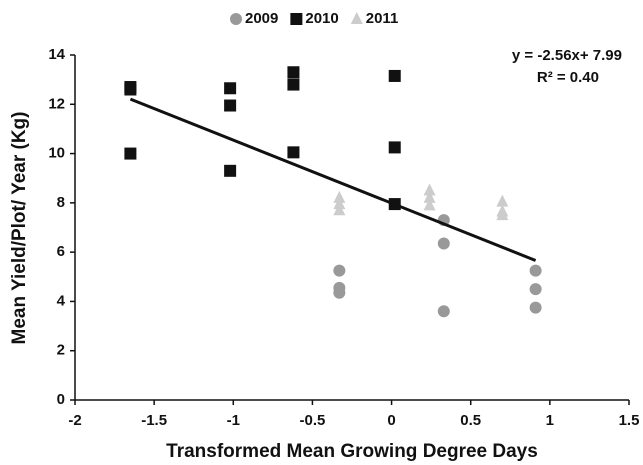 Image resolution: width=643 pixels, height=465 pixels. What do you see at coordinates (154, 420) in the screenshot?
I see `x-tick-label: -1.5` at bounding box center [154, 420].